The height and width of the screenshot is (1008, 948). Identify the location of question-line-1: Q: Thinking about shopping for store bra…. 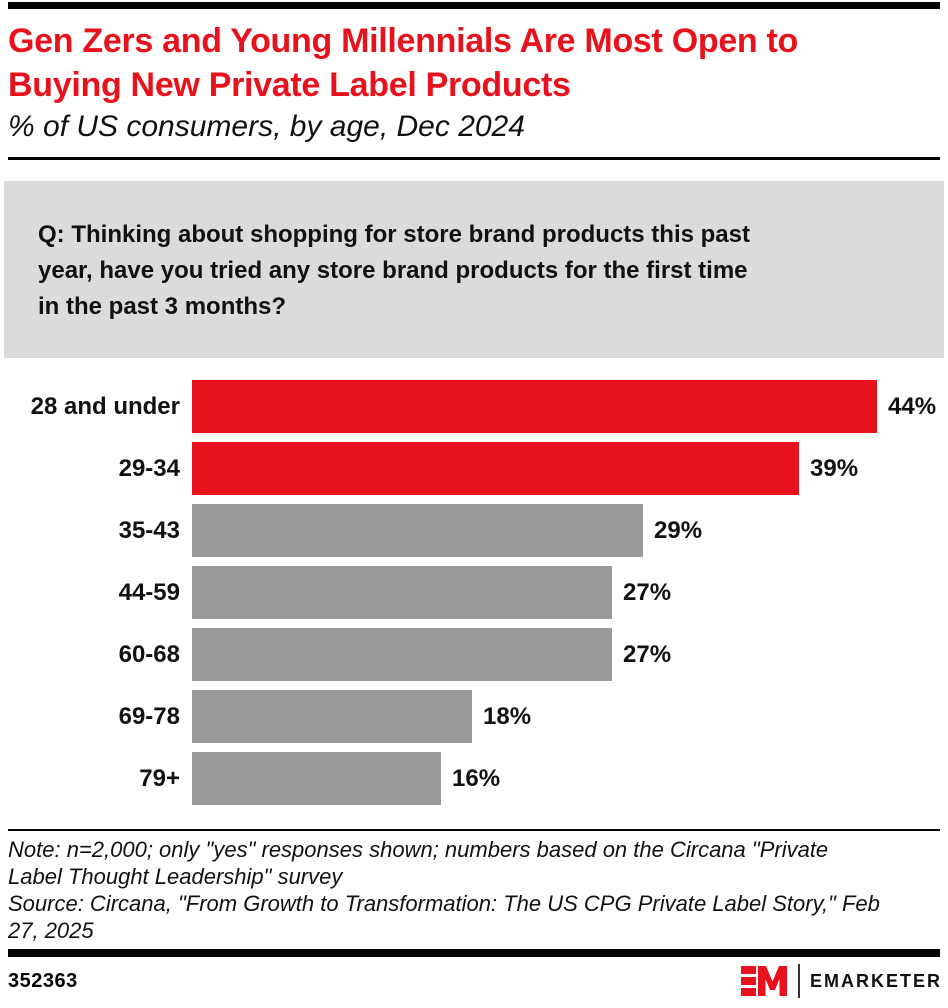
(394, 234).